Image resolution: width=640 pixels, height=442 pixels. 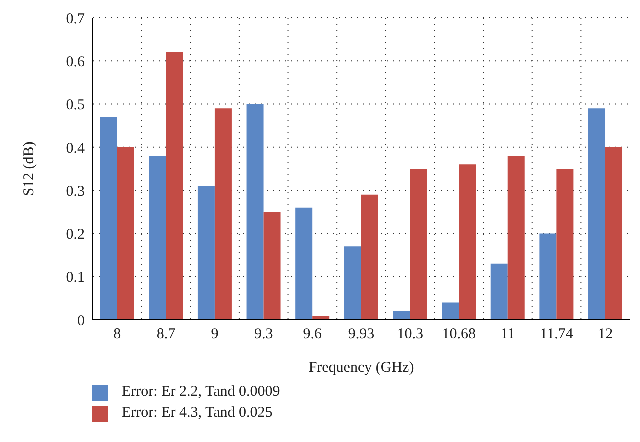 I want to click on x-tick-label: 11.74, so click(x=557, y=334).